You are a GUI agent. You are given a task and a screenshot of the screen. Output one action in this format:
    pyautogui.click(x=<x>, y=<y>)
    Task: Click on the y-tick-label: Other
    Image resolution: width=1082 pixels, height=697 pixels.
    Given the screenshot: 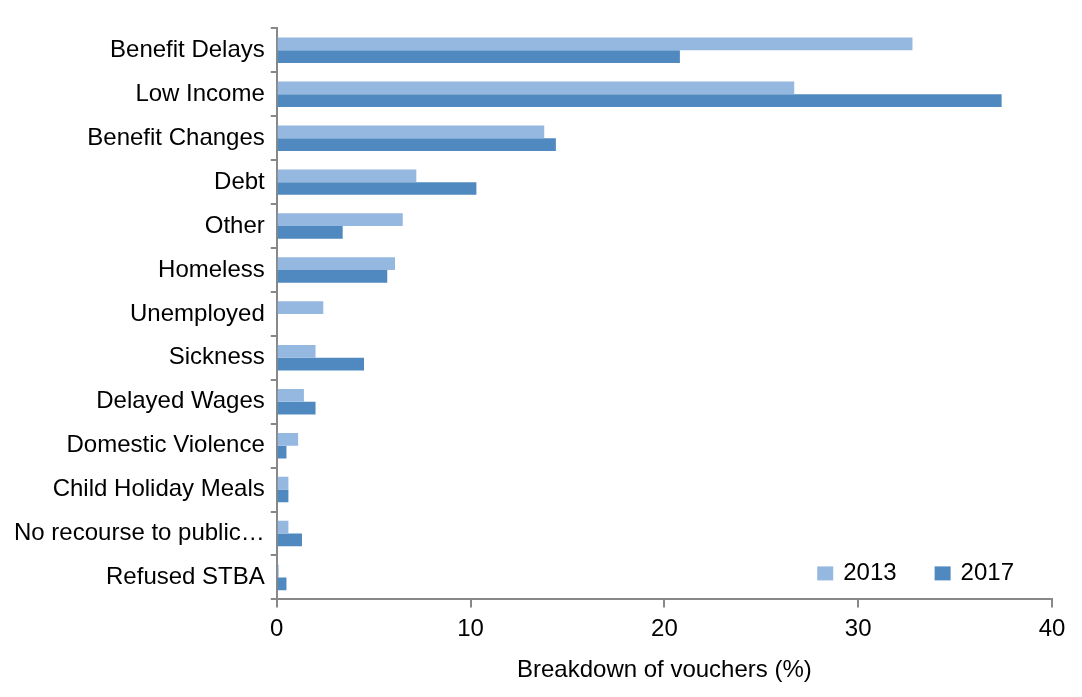 What is the action you would take?
    pyautogui.click(x=234, y=224)
    